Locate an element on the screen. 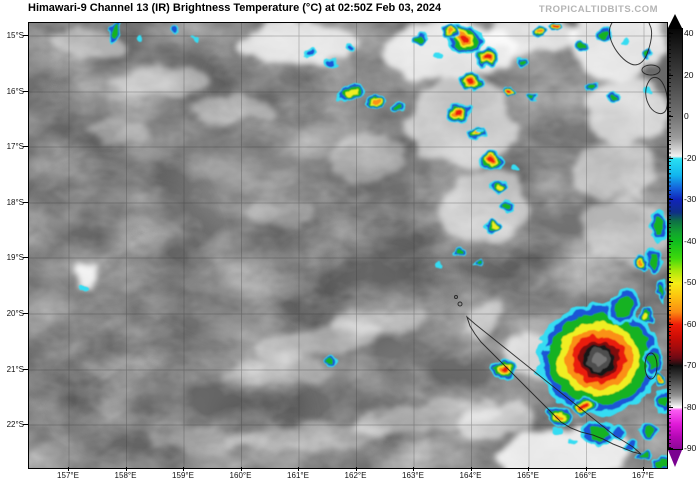 The width and height of the screenshot is (698, 486). lat-label: 17°S is located at coordinates (15, 146).